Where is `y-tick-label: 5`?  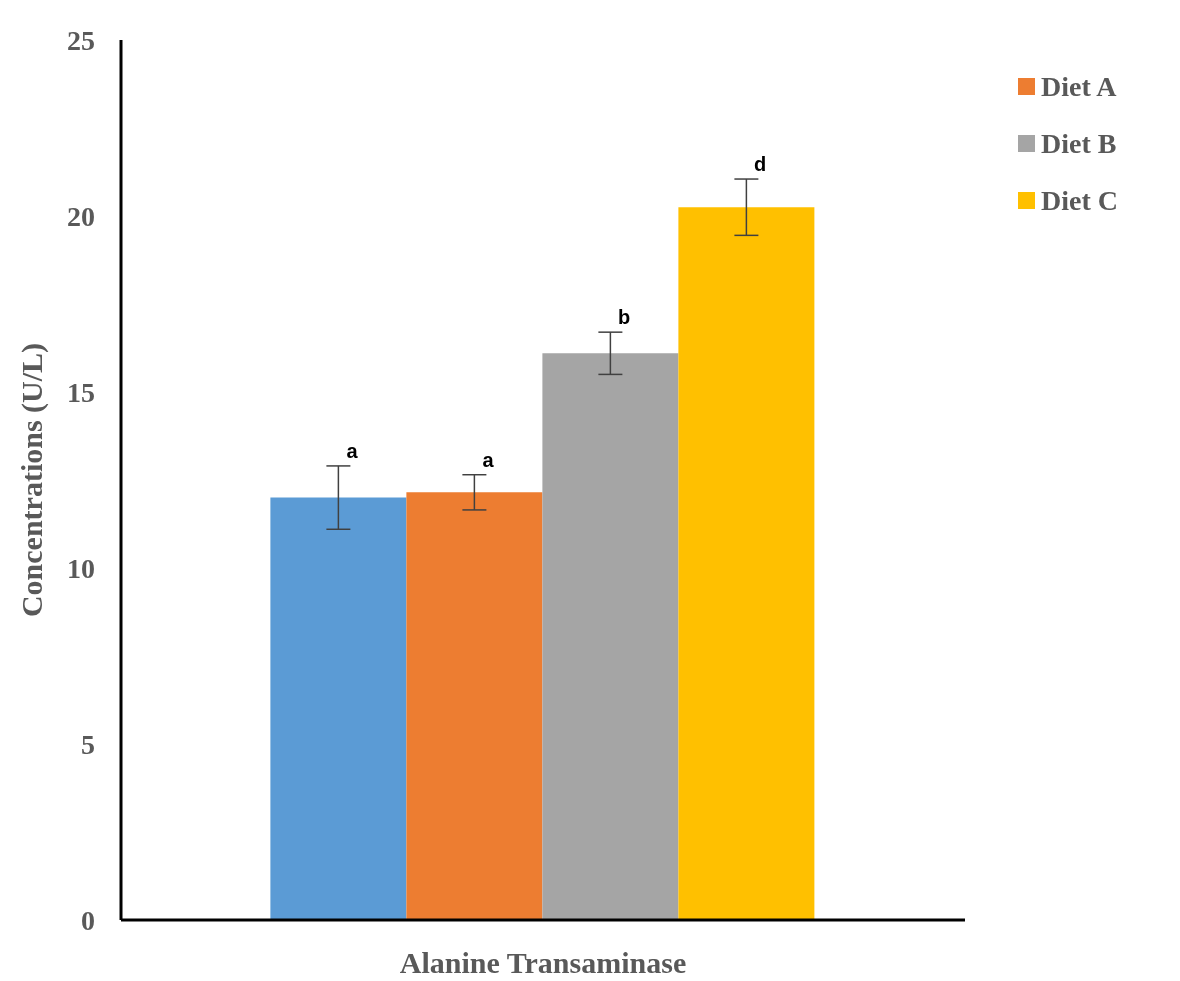
y-tick-label: 5 is located at coordinates (88, 744).